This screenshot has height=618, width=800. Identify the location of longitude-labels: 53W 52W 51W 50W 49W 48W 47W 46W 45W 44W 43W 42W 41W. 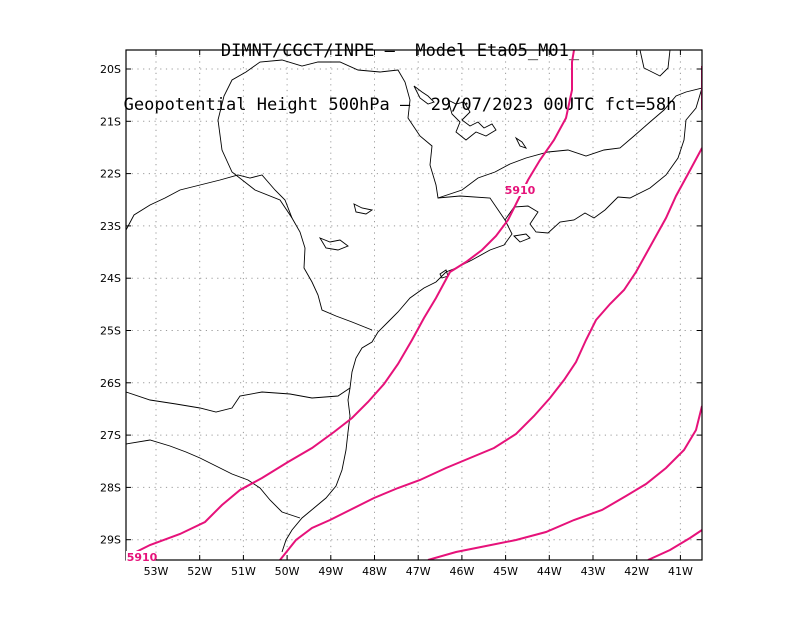
(418, 571).